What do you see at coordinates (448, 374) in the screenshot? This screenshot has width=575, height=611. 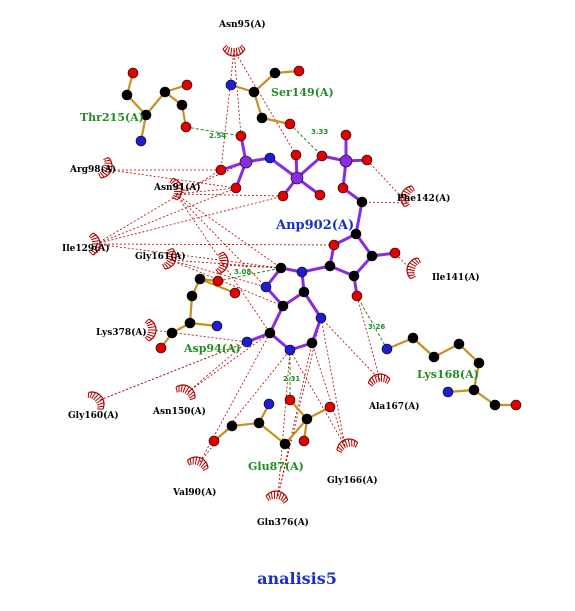 I see `residue-label-lys168: Lys168(A)` at bounding box center [448, 374].